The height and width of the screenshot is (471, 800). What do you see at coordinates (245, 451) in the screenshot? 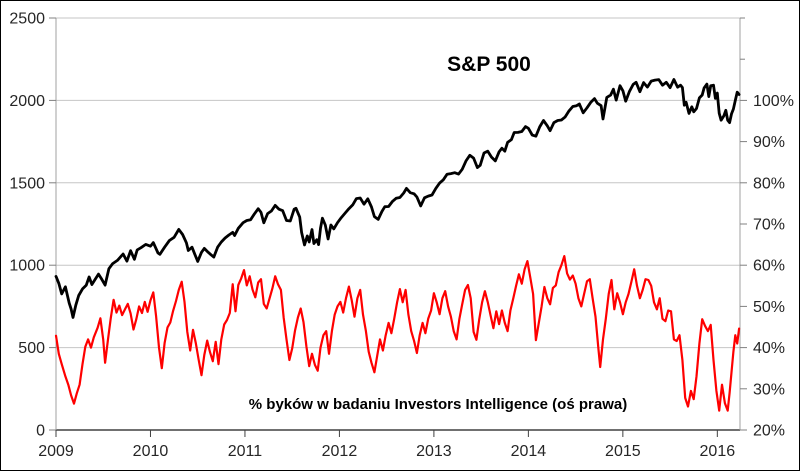
I see `x-axis-year-label: 2011` at bounding box center [245, 451].